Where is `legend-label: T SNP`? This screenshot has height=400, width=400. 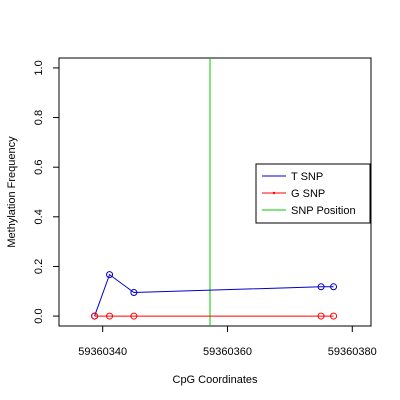 legend-label: T SNP is located at coordinates (307, 177).